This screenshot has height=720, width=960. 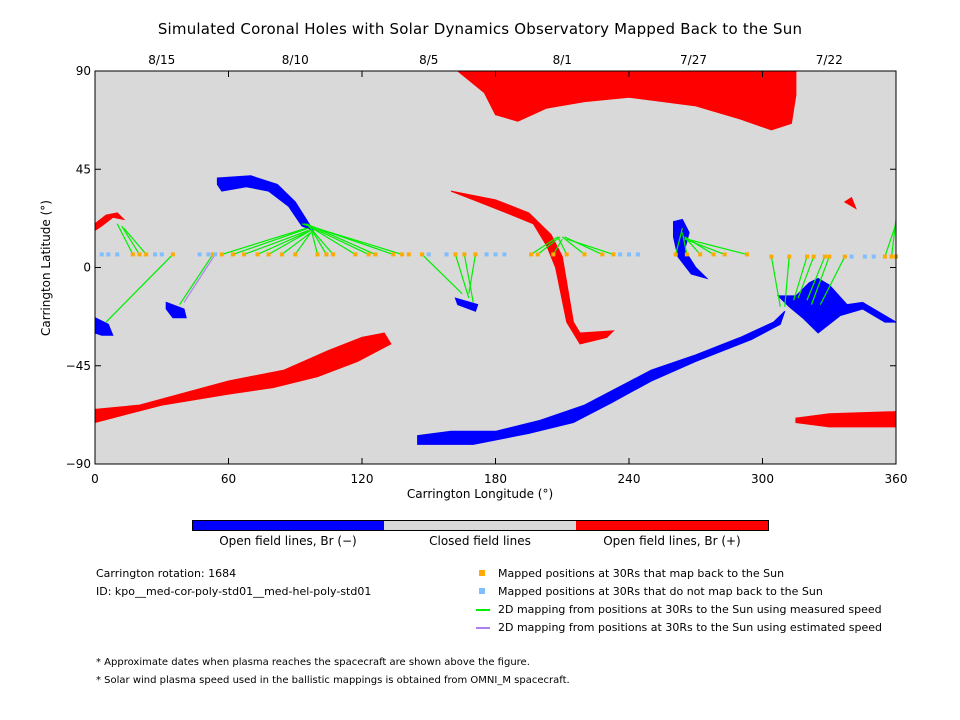 What do you see at coordinates (87, 268) in the screenshot?
I see `y-tick-label-2: 0` at bounding box center [87, 268].